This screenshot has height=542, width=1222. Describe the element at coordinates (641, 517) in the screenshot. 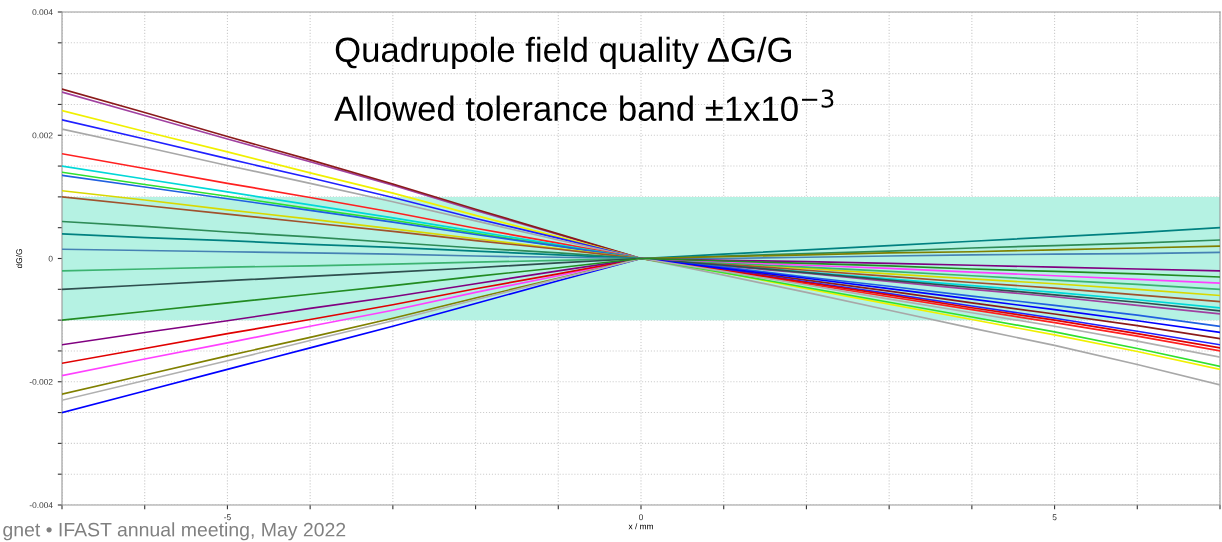

I see `x-tick-label: 0` at that location.